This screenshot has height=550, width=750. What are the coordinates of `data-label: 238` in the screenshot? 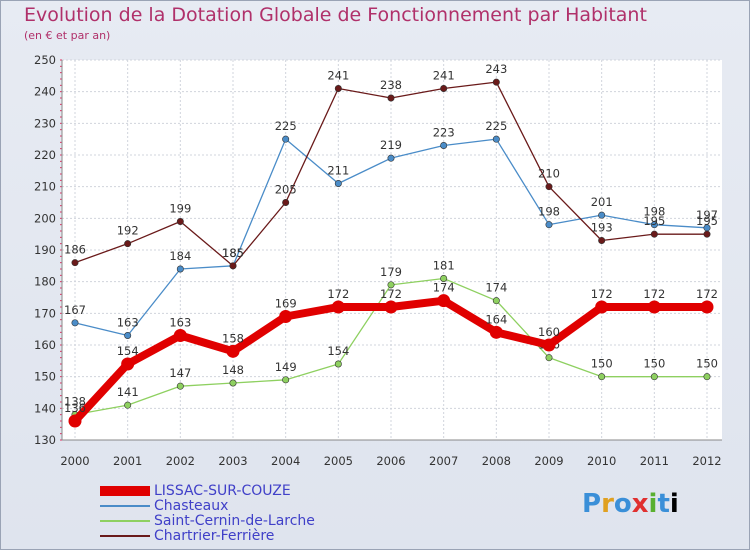 It's located at (391, 85).